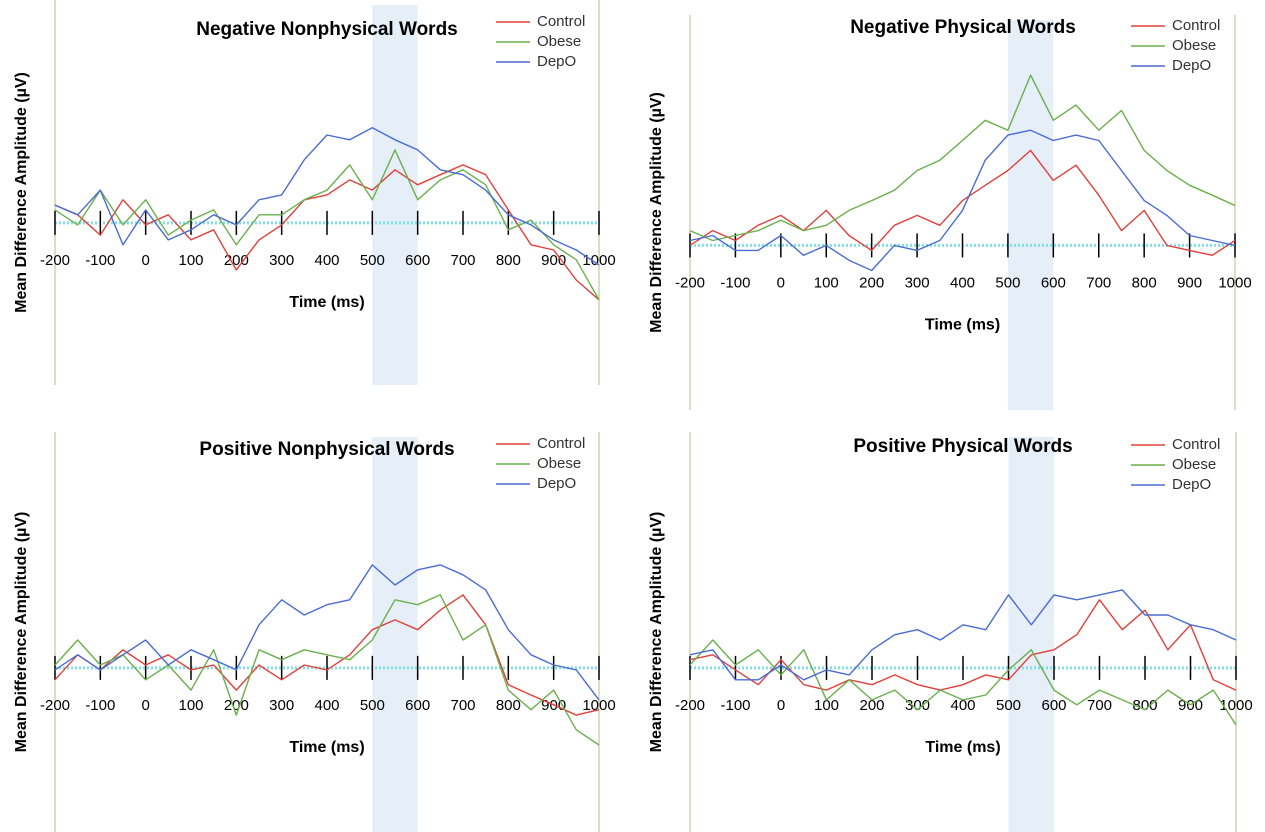  What do you see at coordinates (962, 446) in the screenshot?
I see `chart-title: Positive Physical Words` at bounding box center [962, 446].